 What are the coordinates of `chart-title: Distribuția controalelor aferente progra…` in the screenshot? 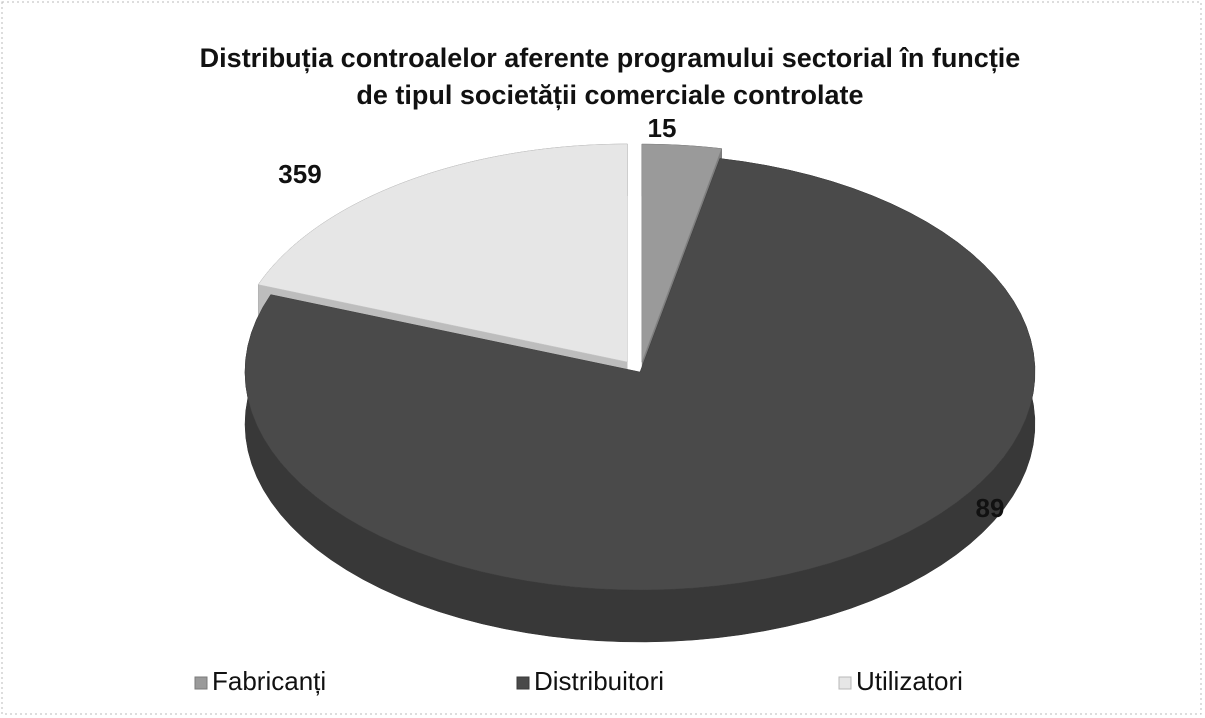 It's located at (610, 58).